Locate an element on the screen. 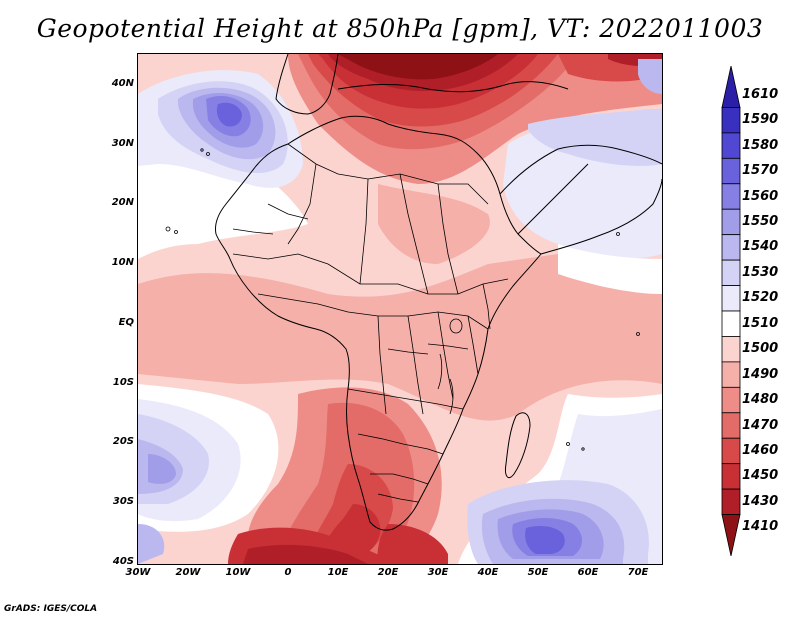  lon-label: 30E is located at coordinates (438, 572).